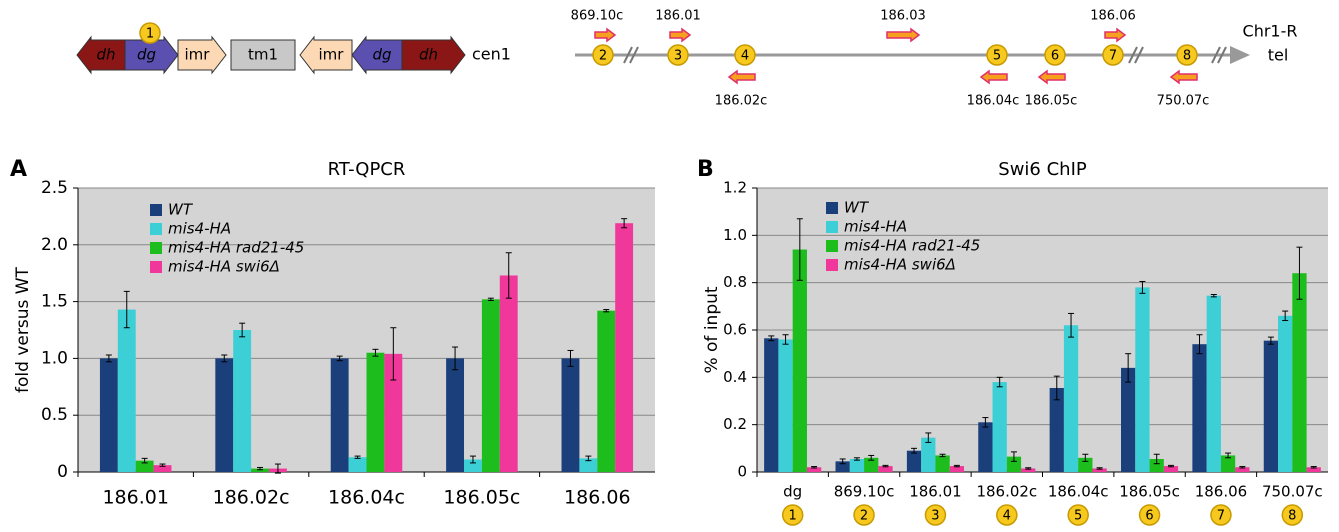  Describe the element at coordinates (54, 188) in the screenshot. I see `y-tick-label: 2.5` at that location.